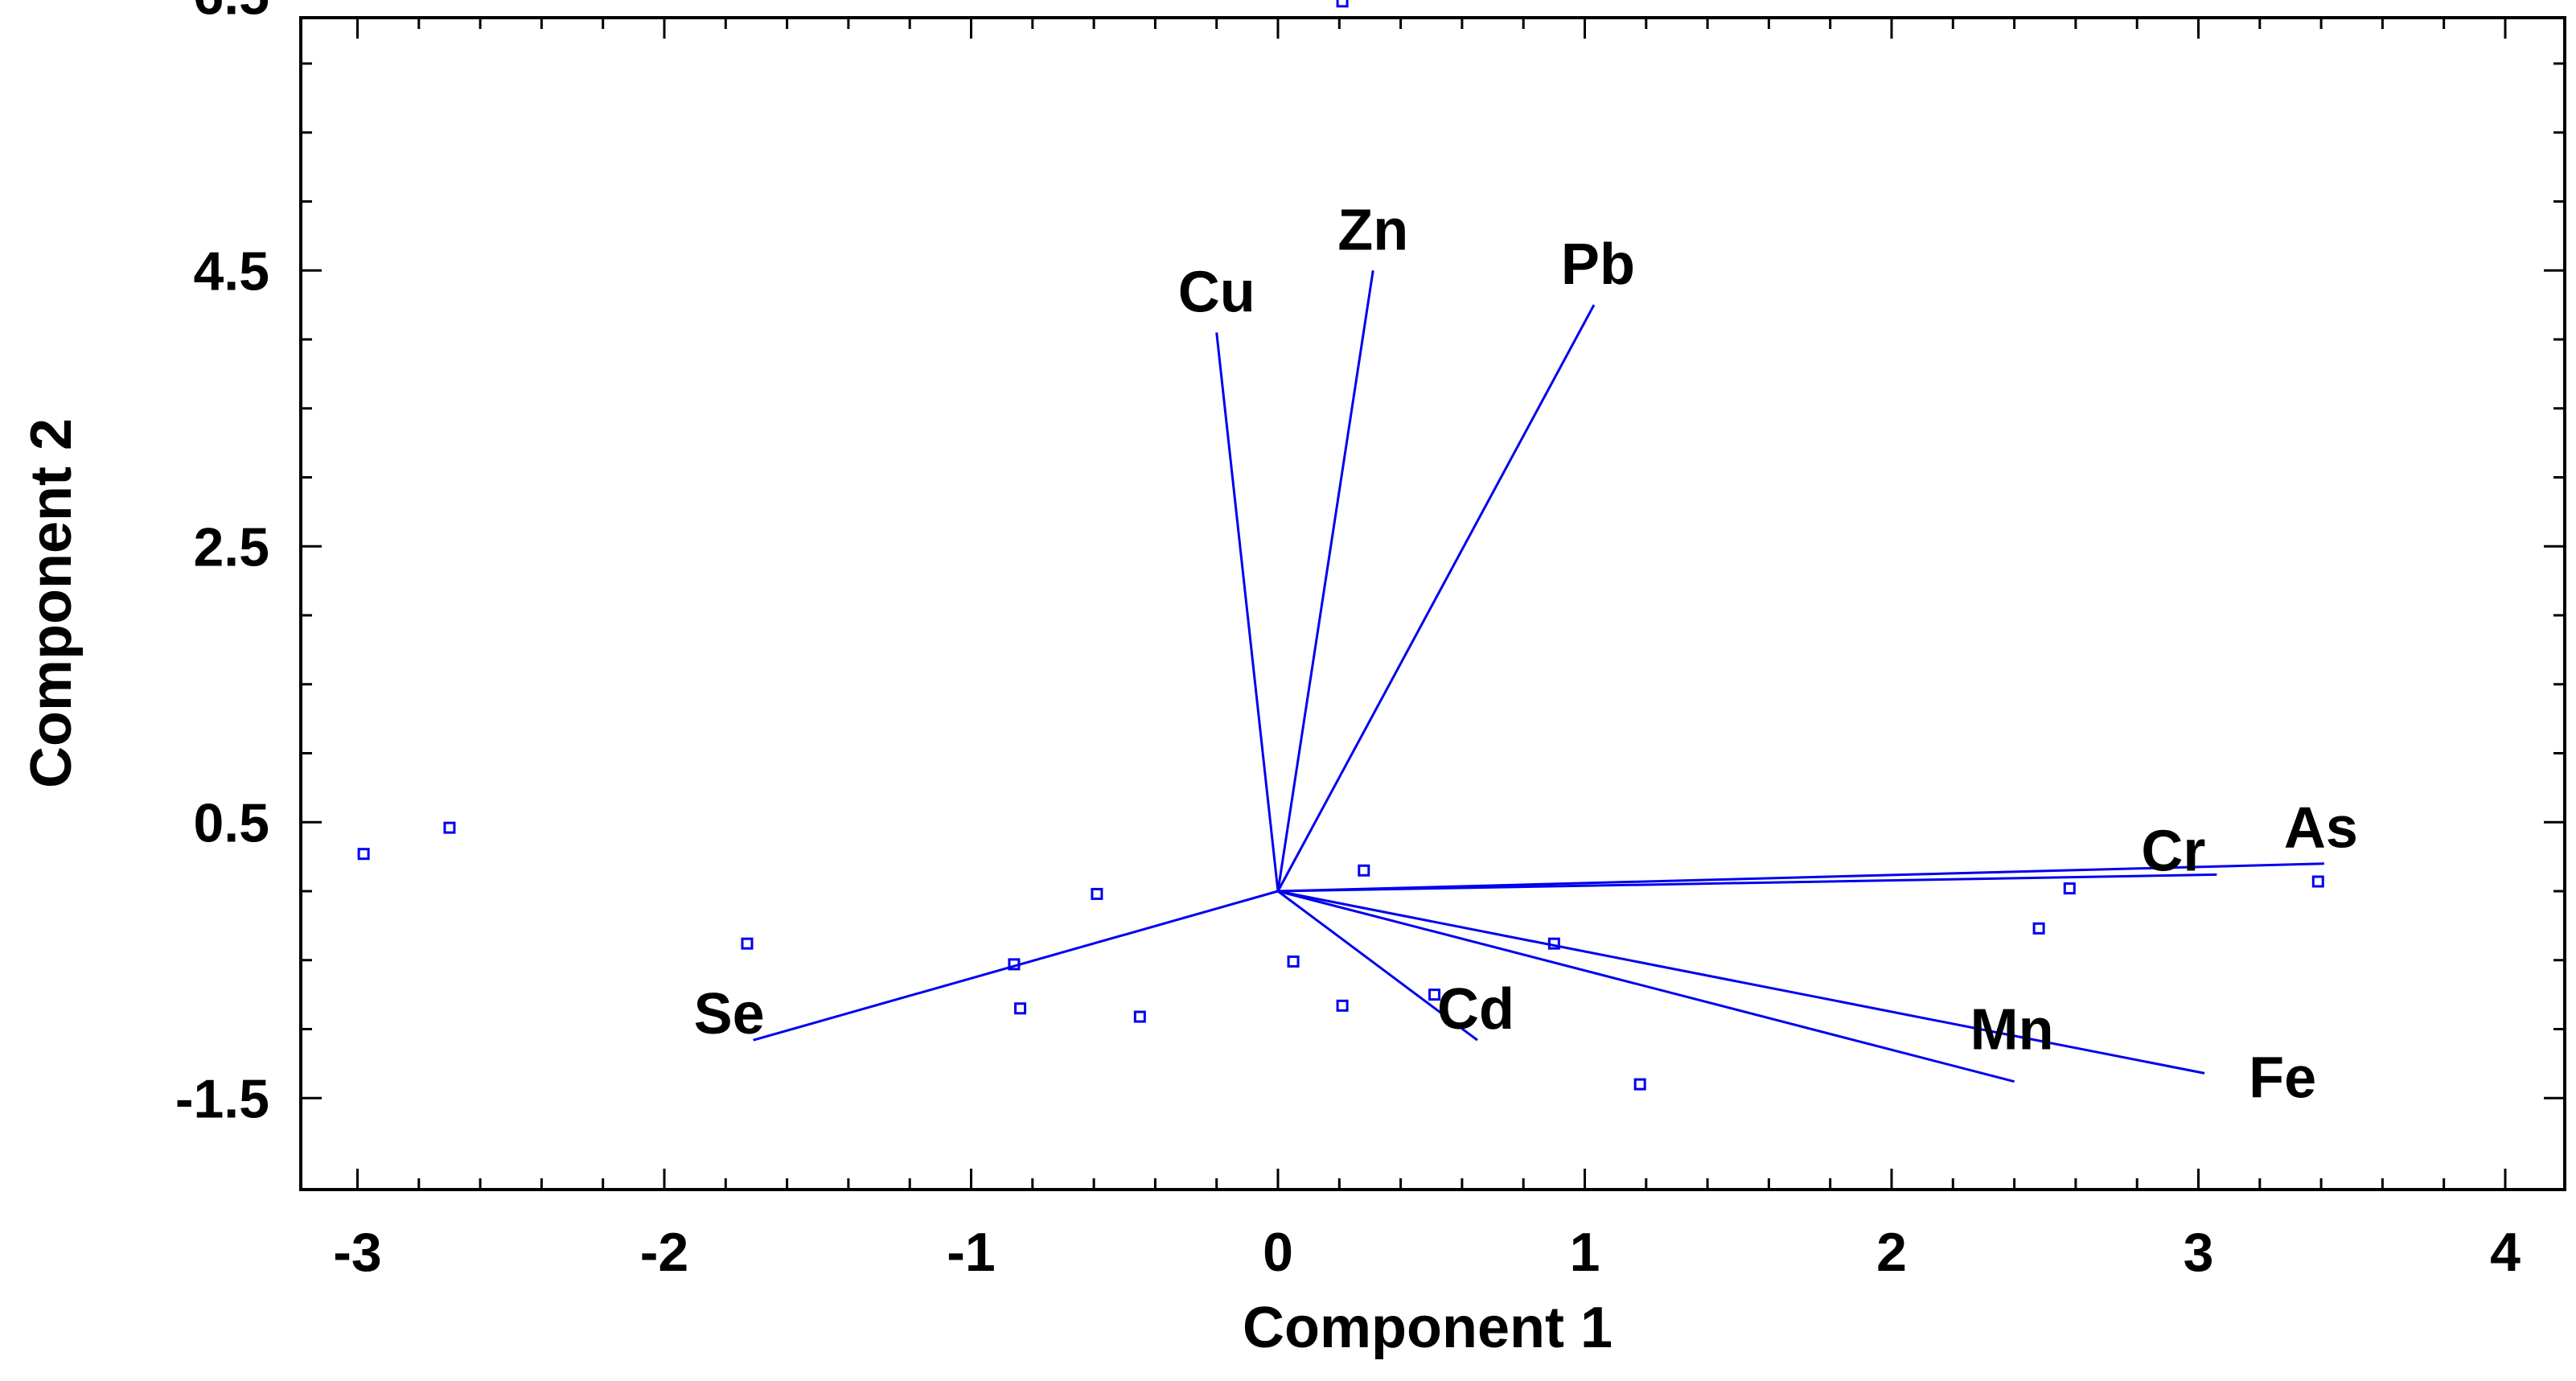  What do you see at coordinates (222, 1098) in the screenshot?
I see `y-tick-label: -1.5` at bounding box center [222, 1098].